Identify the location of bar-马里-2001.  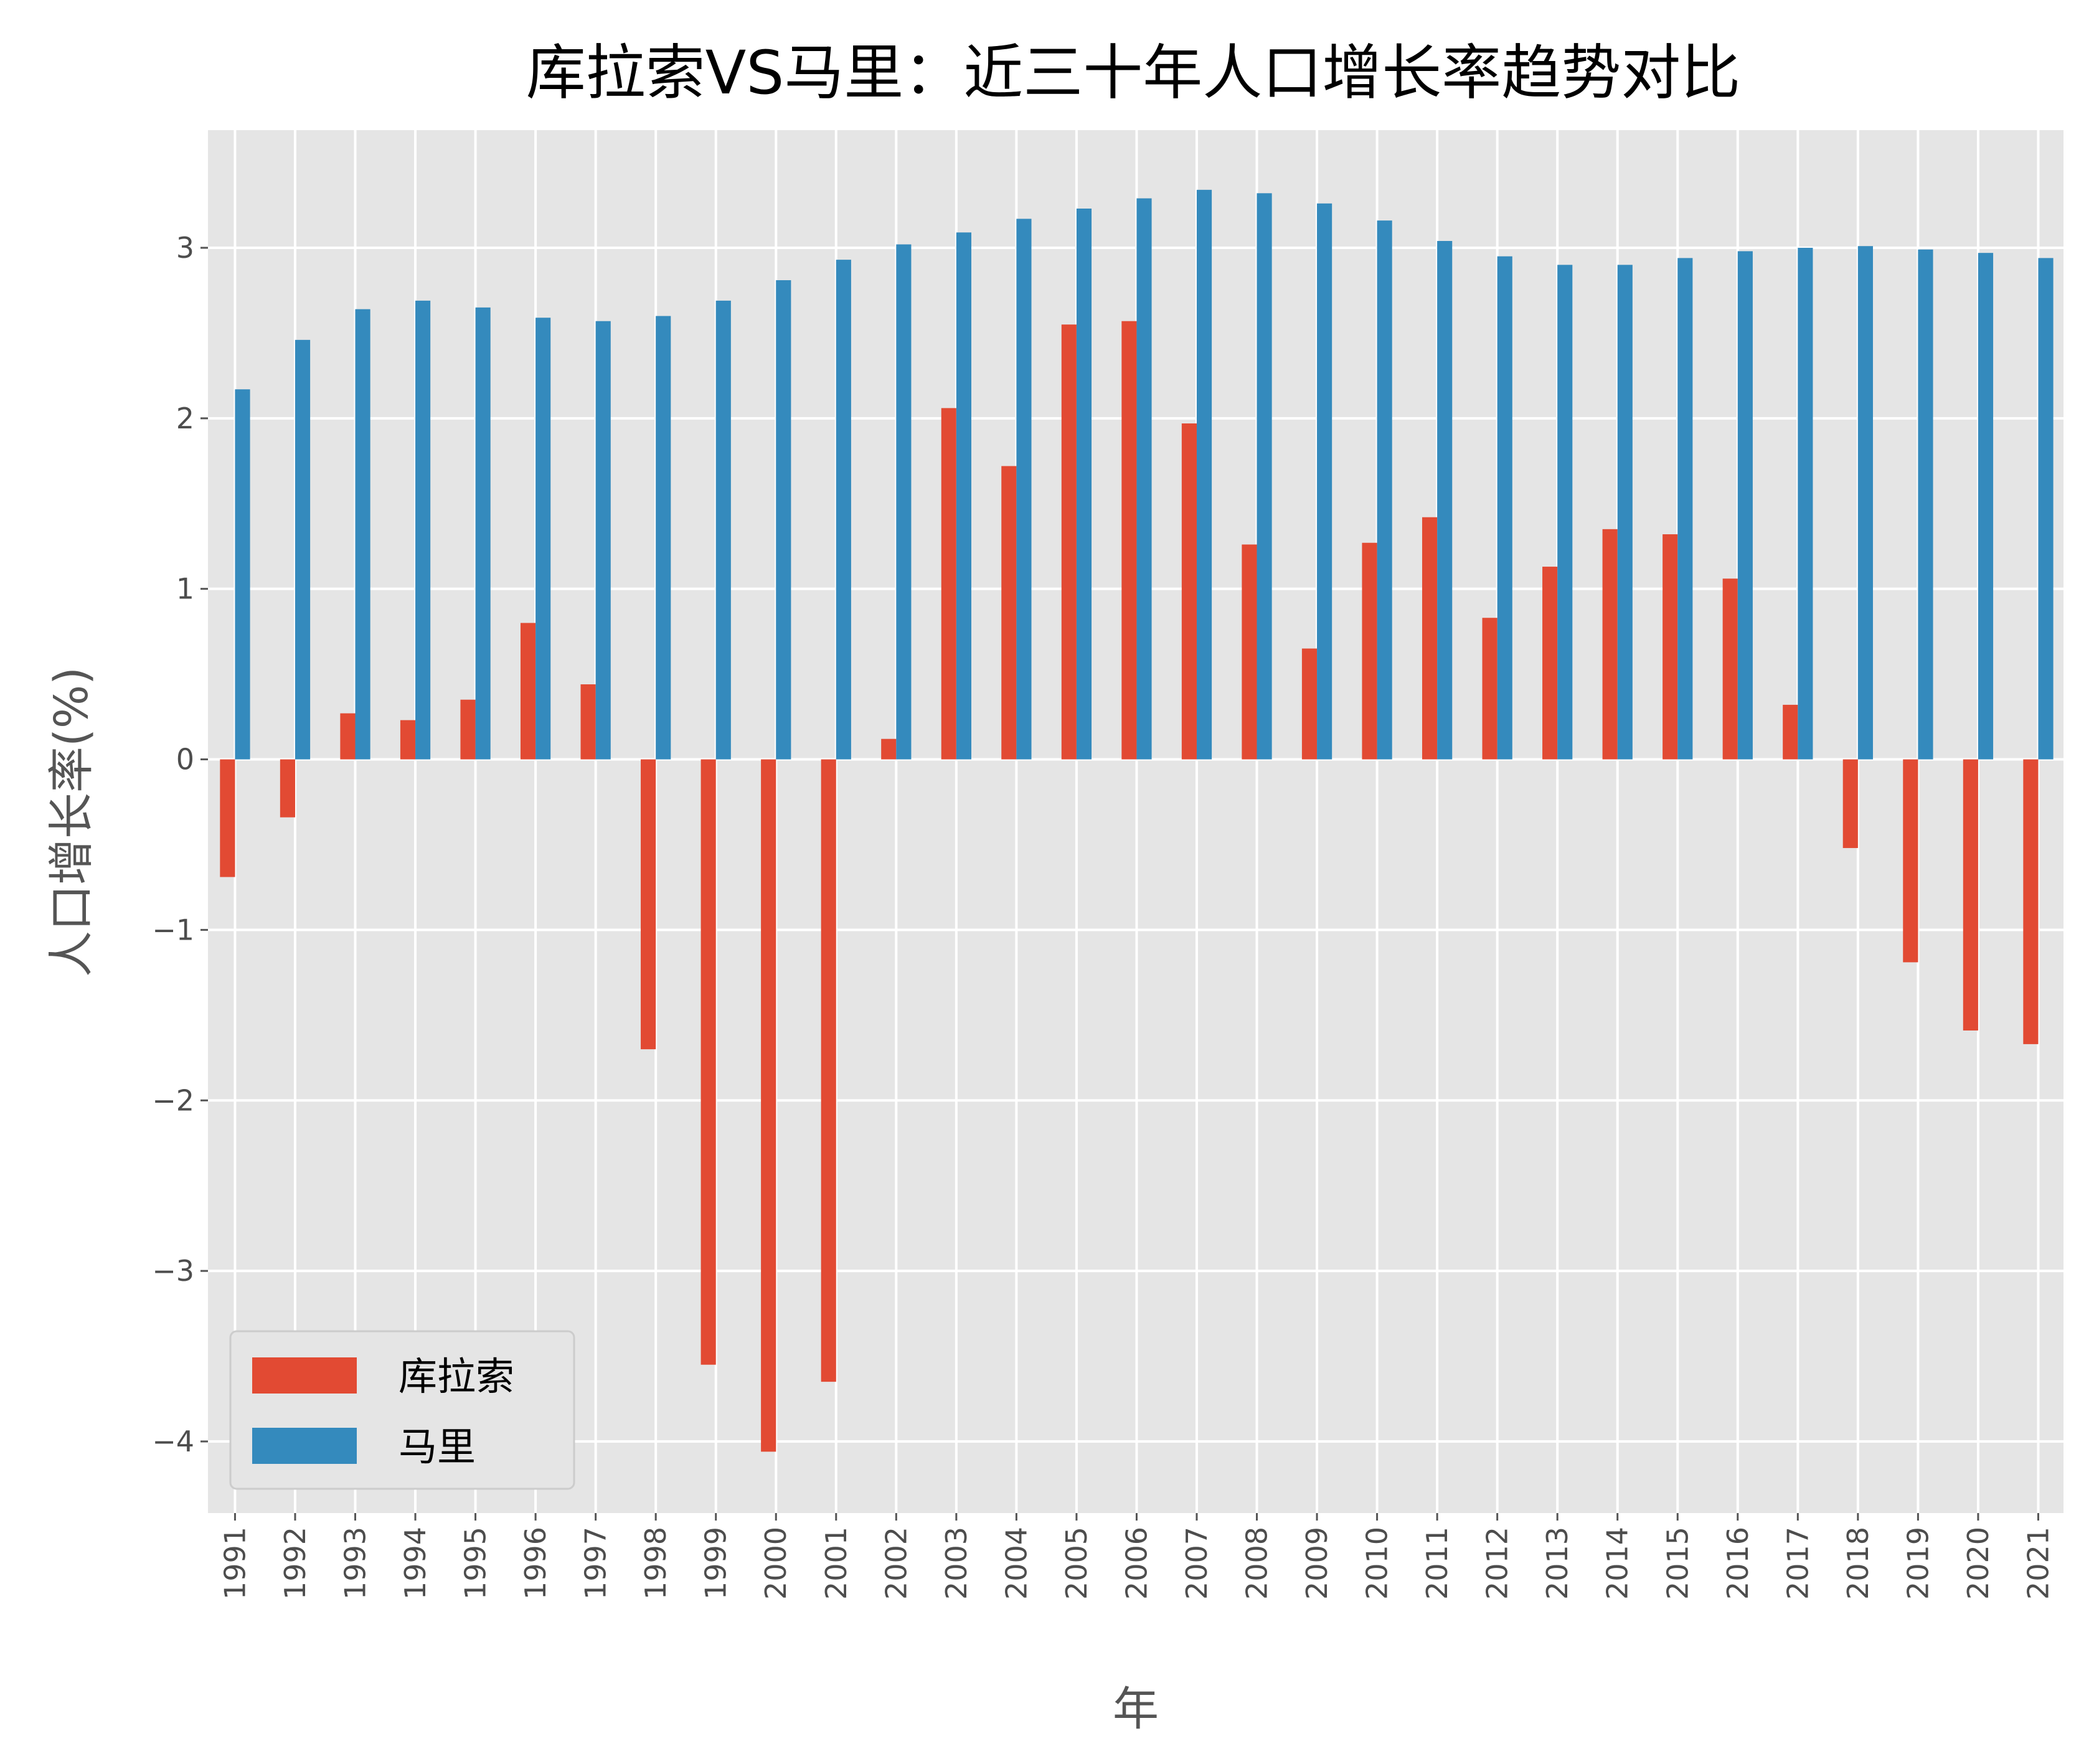
(843, 510).